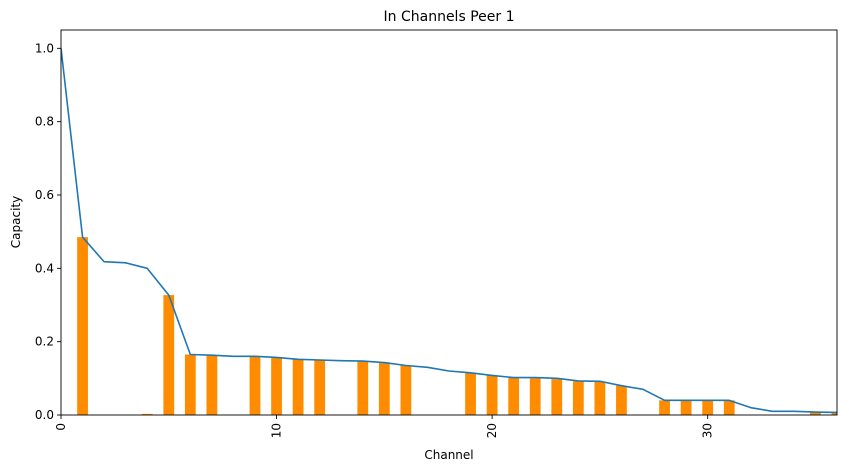  What do you see at coordinates (448, 455) in the screenshot?
I see `x-axis-label: Channel` at bounding box center [448, 455].